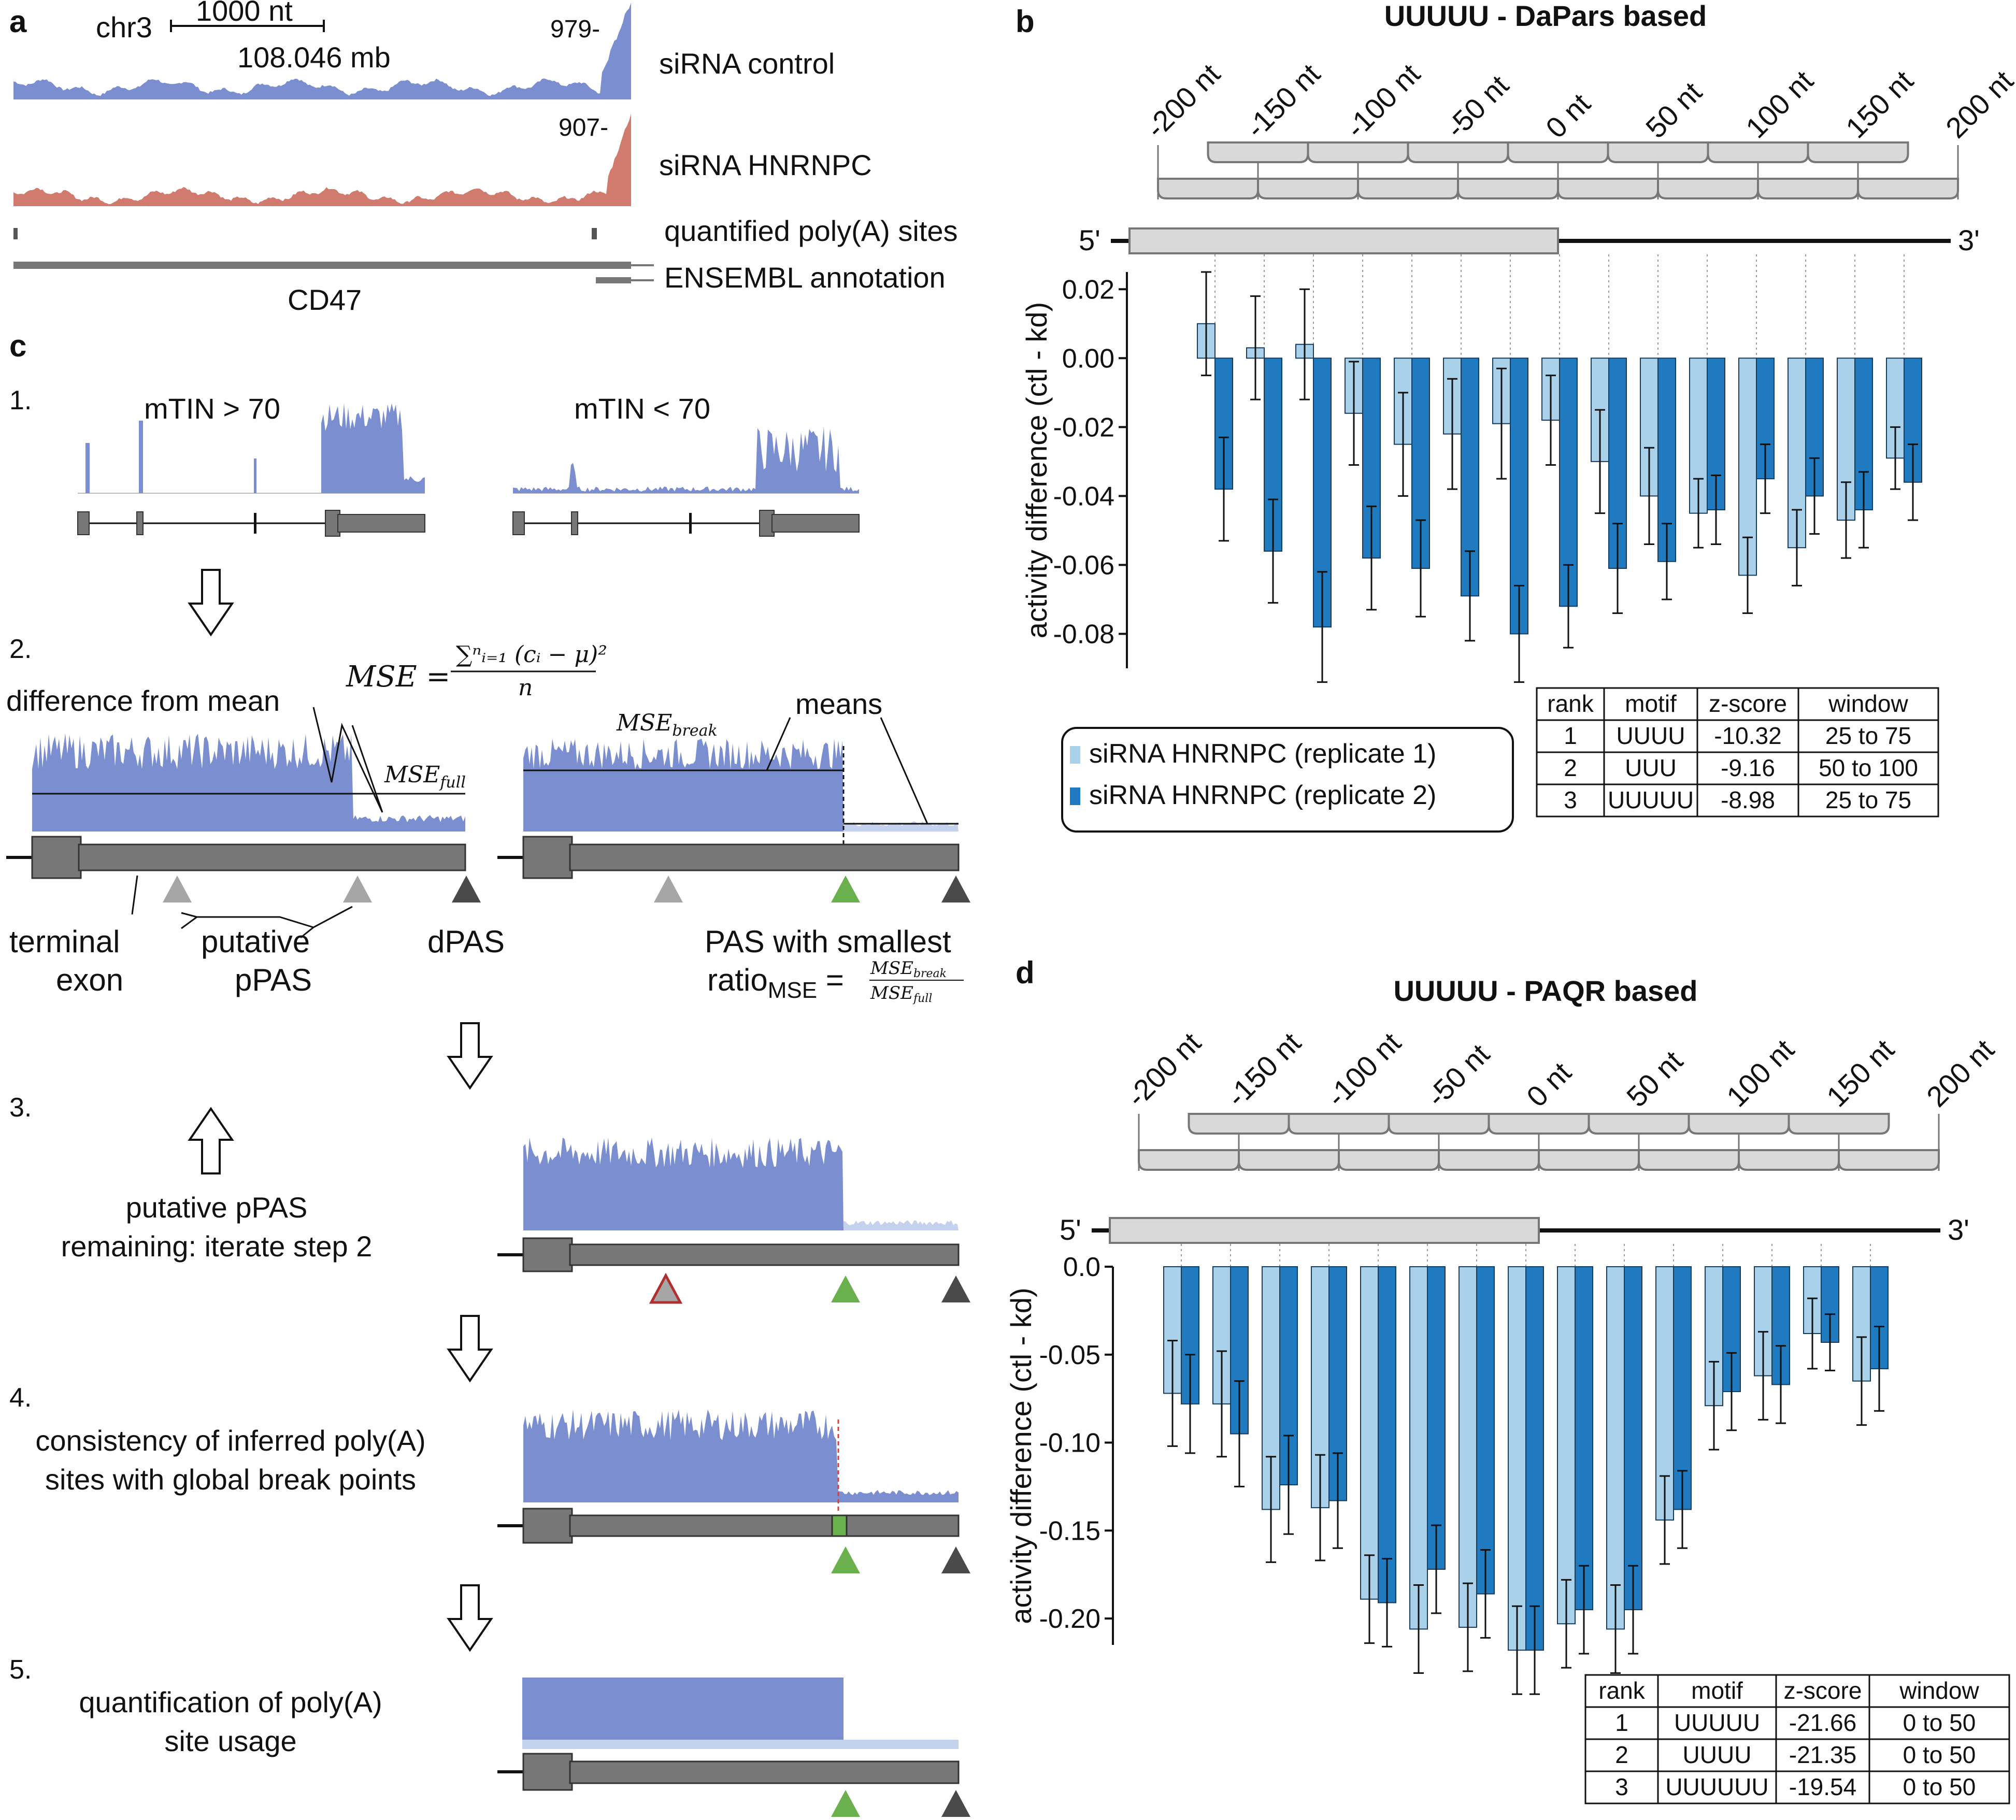  Describe the element at coordinates (1282, 100) in the screenshot. I see `position-tick-label: -150 nt` at that location.